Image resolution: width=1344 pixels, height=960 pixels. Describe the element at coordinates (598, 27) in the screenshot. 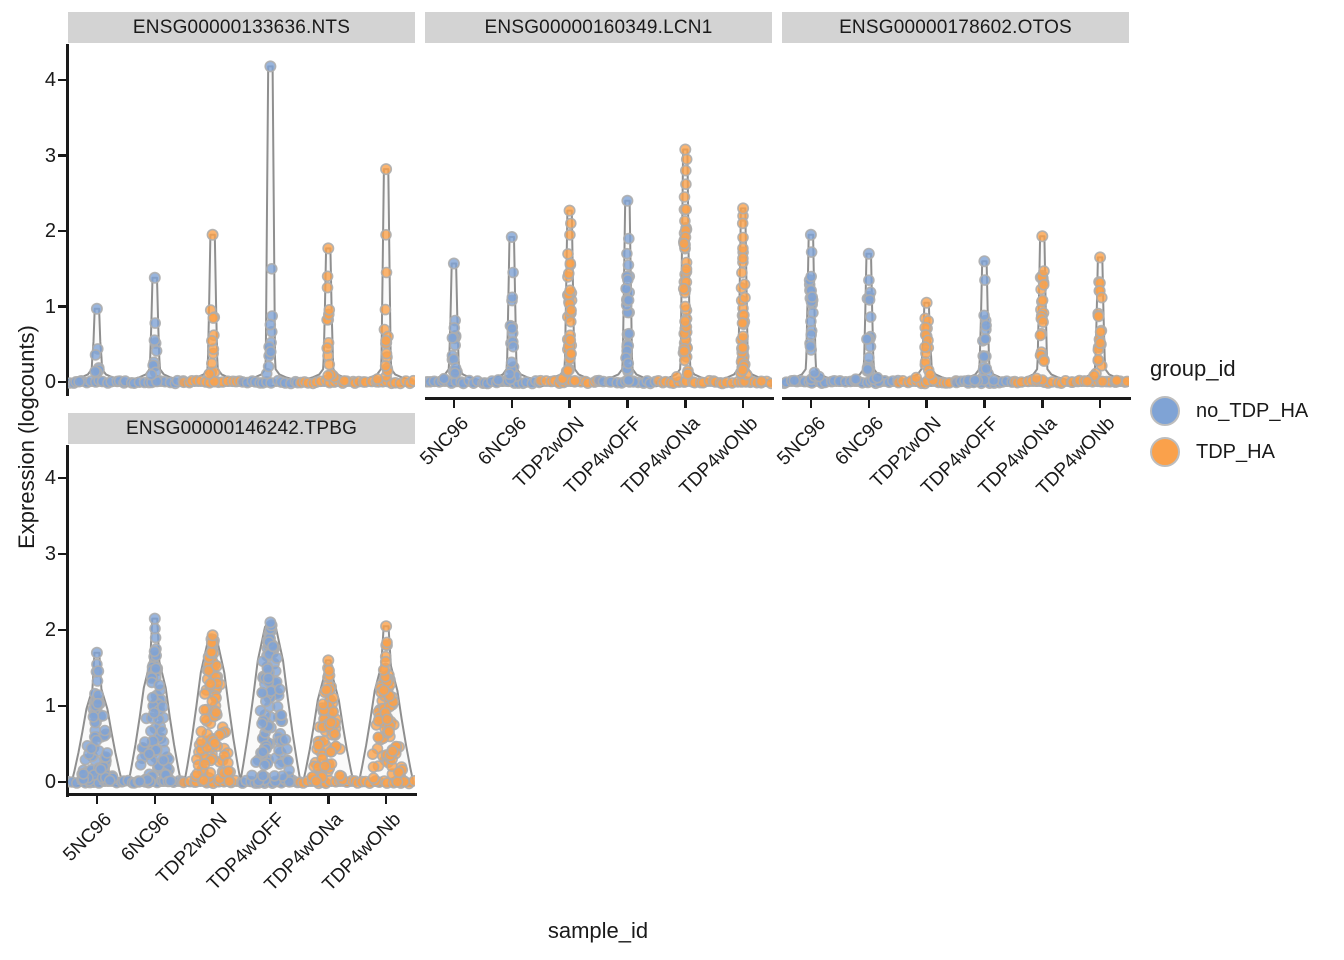

I see `facet-title: ENSG00000160349.LCN1` at that location.